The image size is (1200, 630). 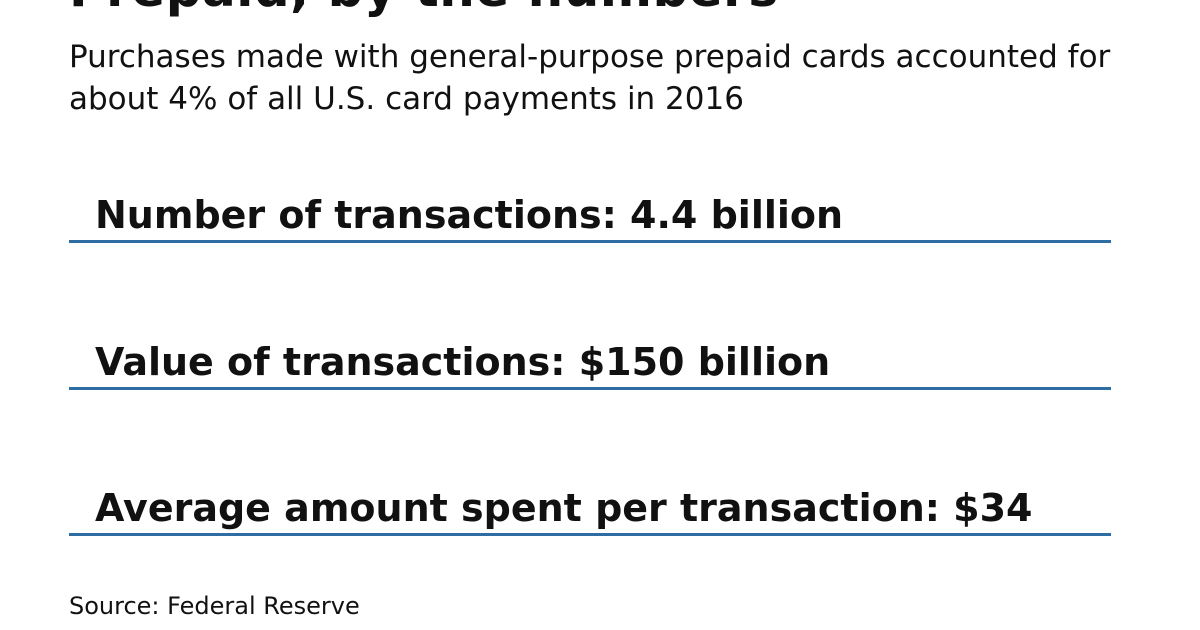 I want to click on stat-transactions-count: Number of transactions: 4.4 billion, so click(x=590, y=216).